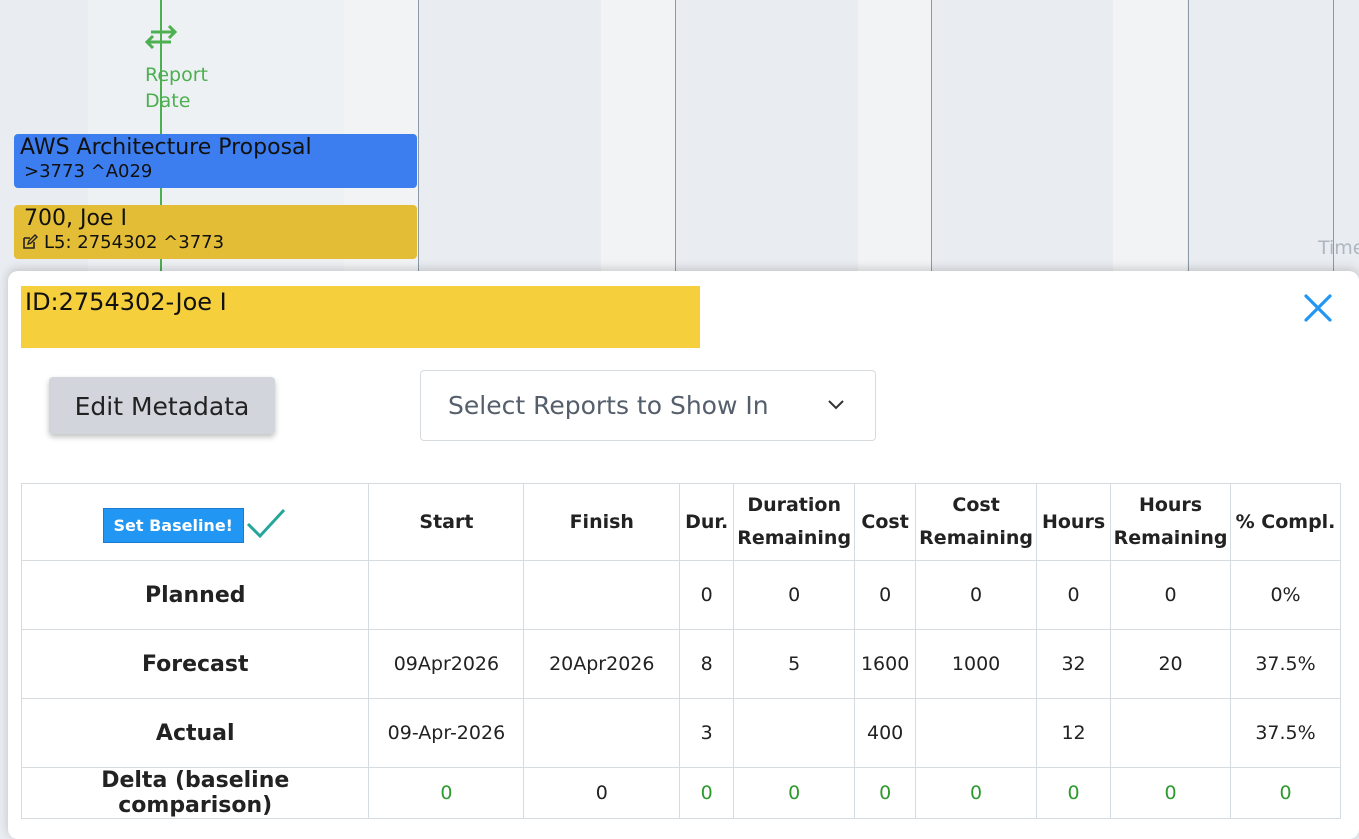 The image size is (1359, 839). Describe the element at coordinates (707, 664) in the screenshot. I see `table-cell: 8` at that location.